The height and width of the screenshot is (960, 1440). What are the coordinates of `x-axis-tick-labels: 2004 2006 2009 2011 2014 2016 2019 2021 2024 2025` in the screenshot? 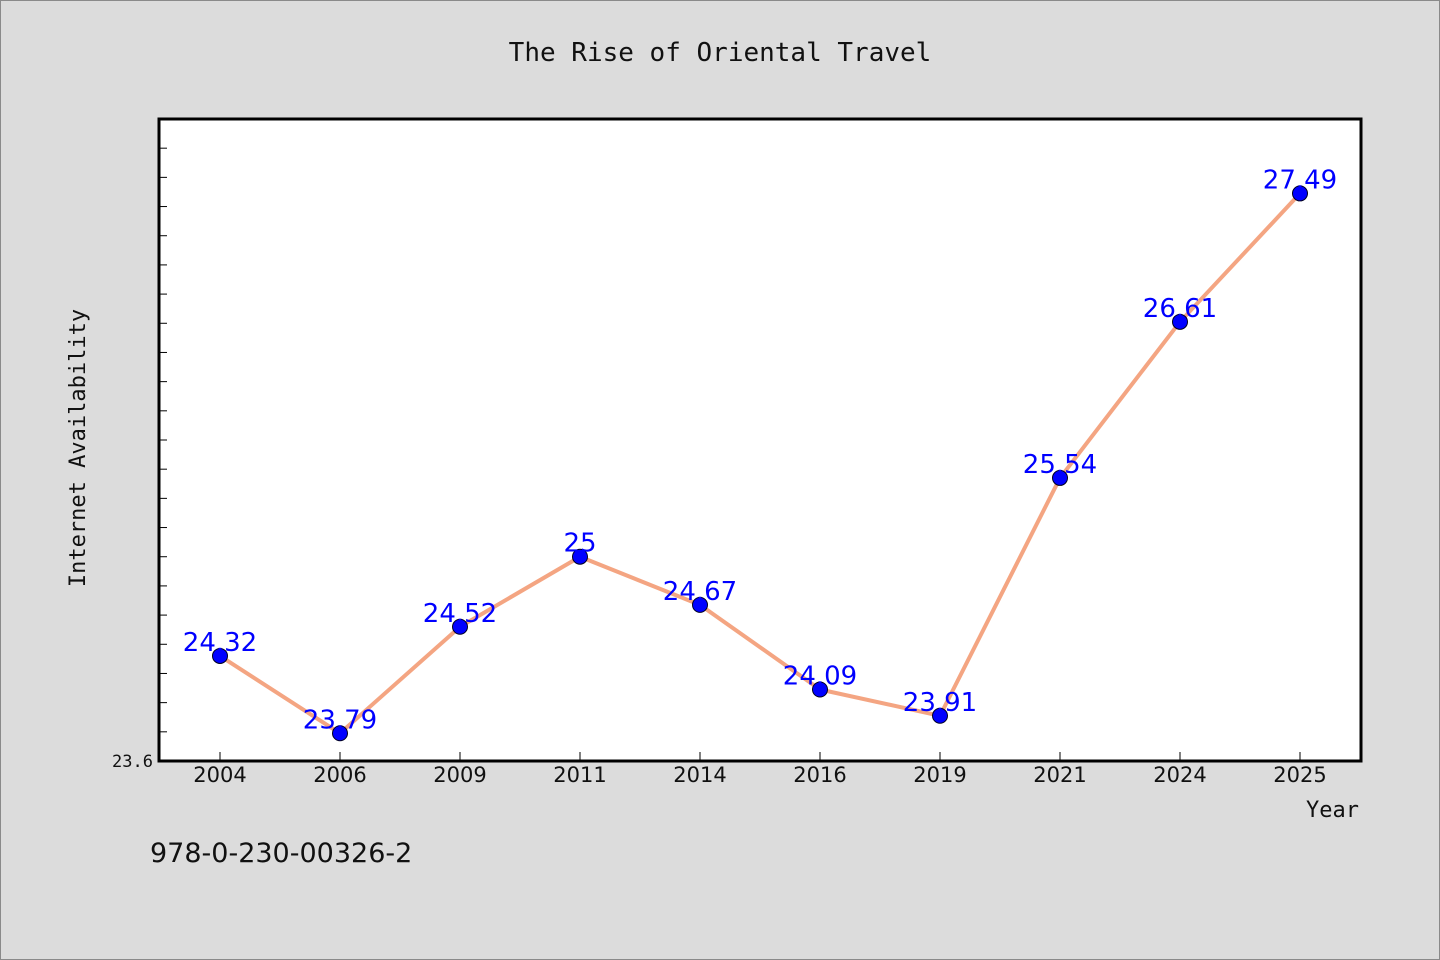 It's located at (759, 775).